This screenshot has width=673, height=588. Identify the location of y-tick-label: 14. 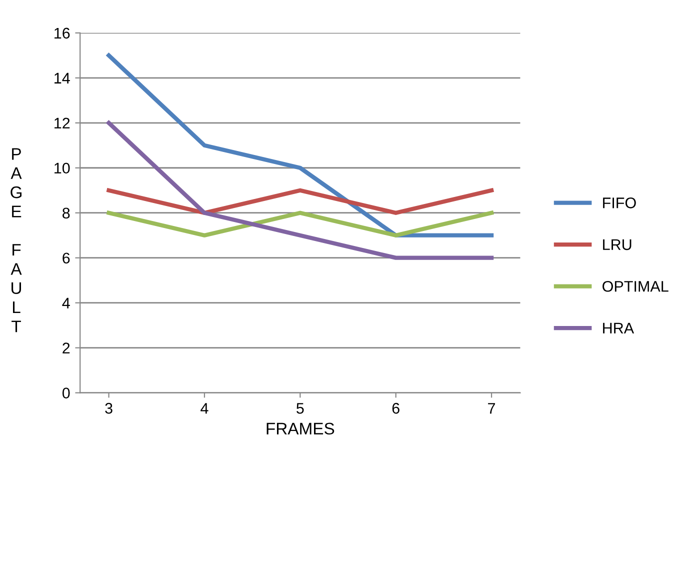
(62, 78).